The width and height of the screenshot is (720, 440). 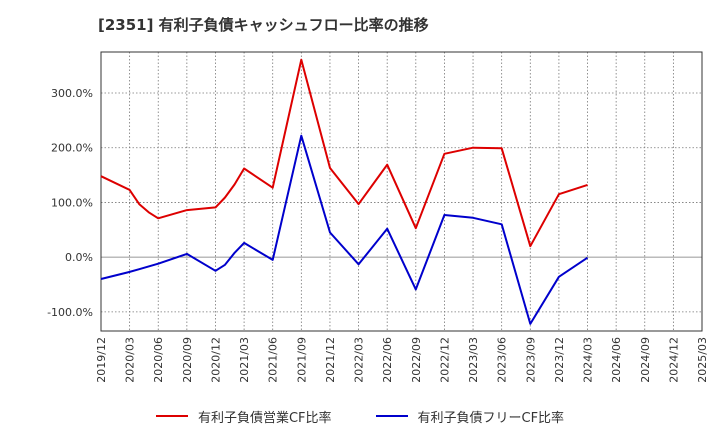 I want to click on x-tick-label: 2022/12, so click(x=444, y=360).